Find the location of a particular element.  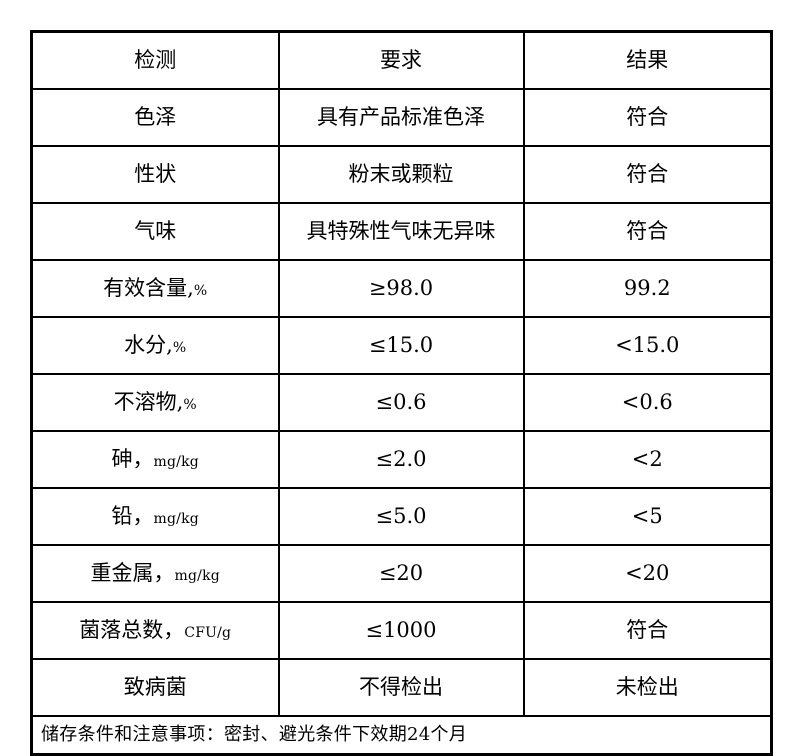

cell-requirement: 不得检出 is located at coordinates (401, 687).